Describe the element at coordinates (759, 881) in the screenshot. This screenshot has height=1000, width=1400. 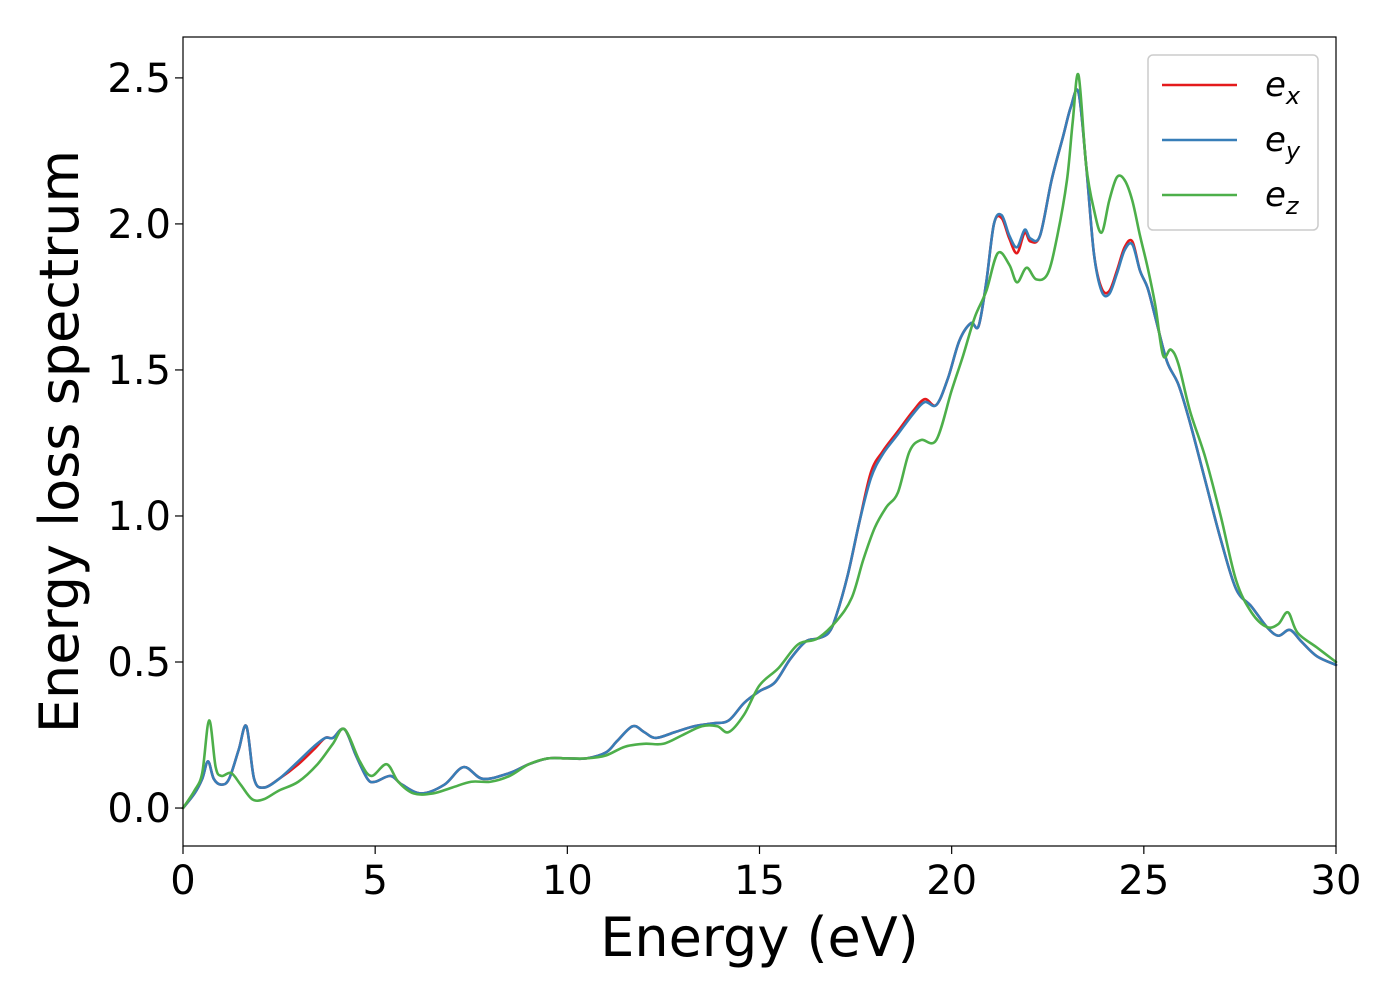
I see `x-tick-label: 15` at that location.